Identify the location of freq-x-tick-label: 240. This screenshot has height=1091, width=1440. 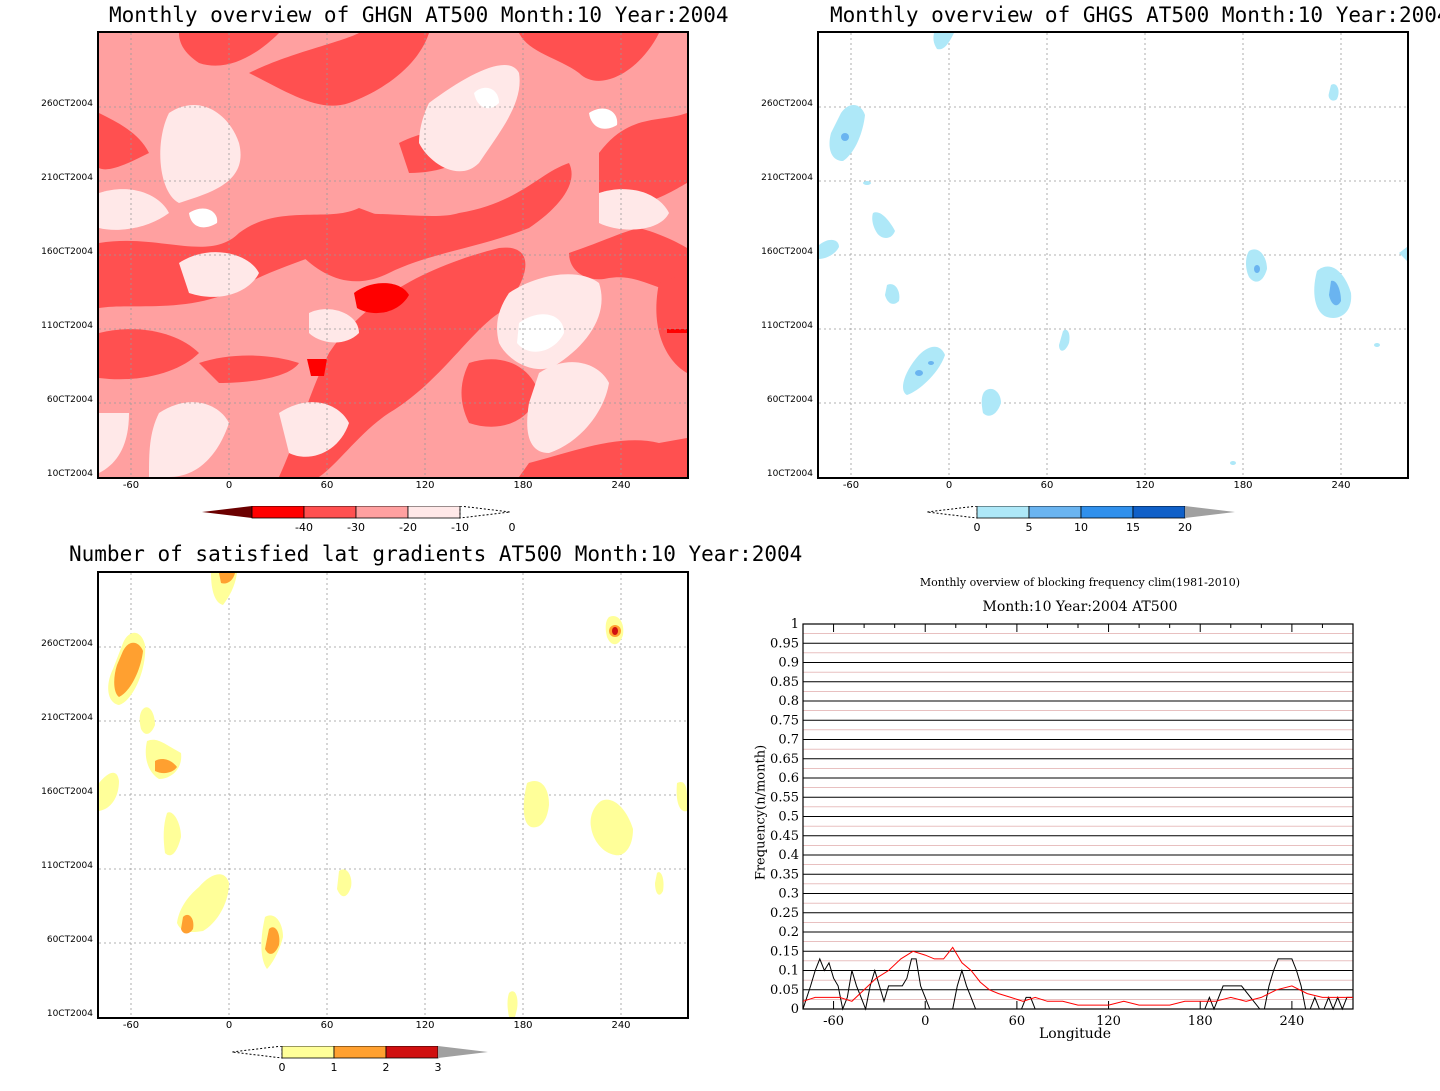
(1291, 1021).